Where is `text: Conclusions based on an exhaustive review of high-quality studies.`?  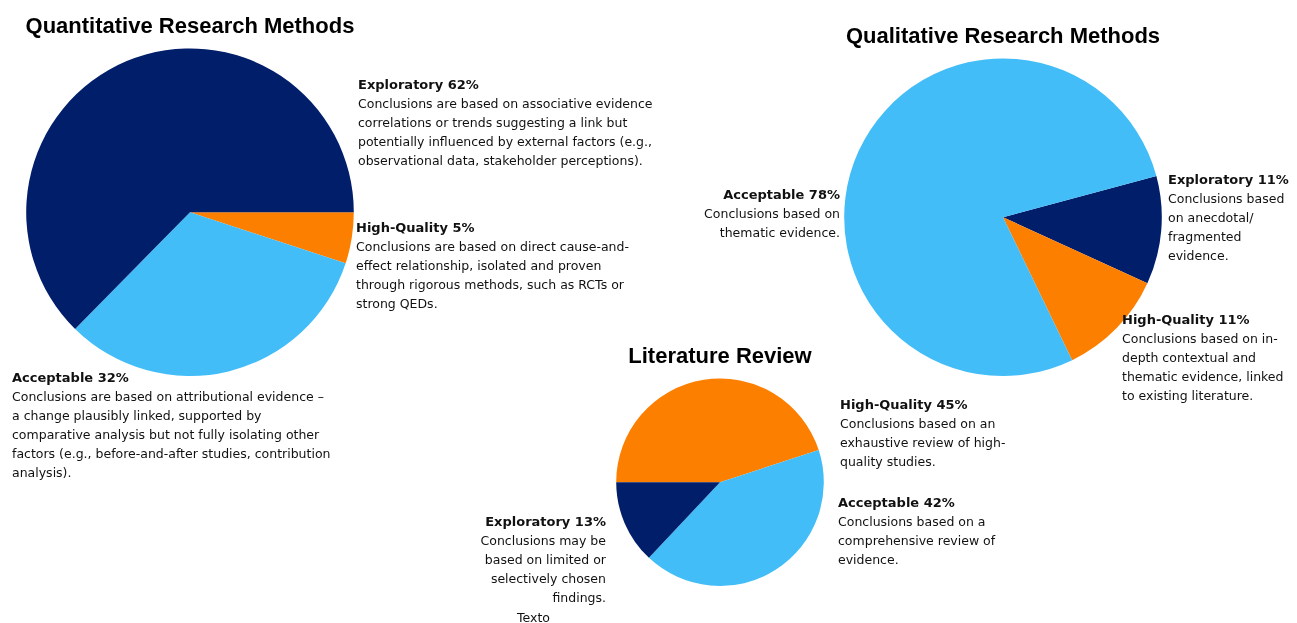 text: Conclusions based on an exhaustive review of high-quality studies. is located at coordinates (923, 442).